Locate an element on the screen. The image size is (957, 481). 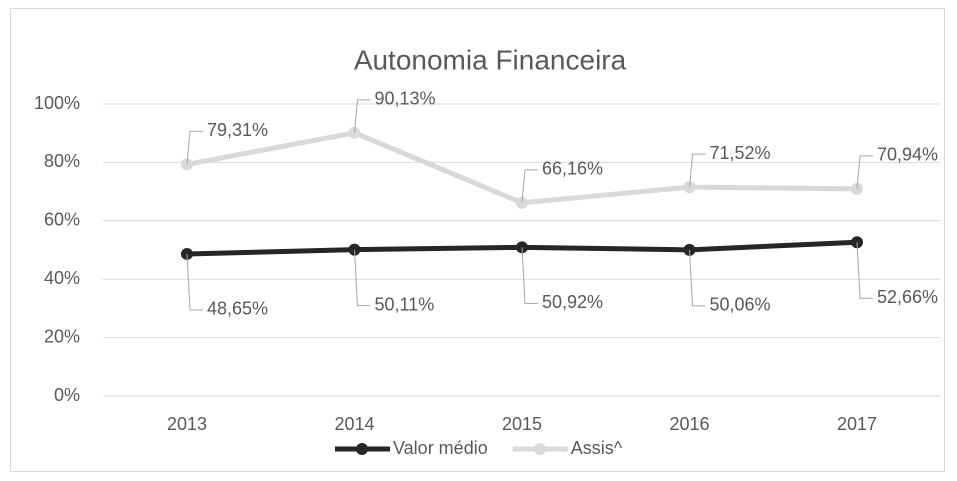
data-label: 50,06% is located at coordinates (740, 305).